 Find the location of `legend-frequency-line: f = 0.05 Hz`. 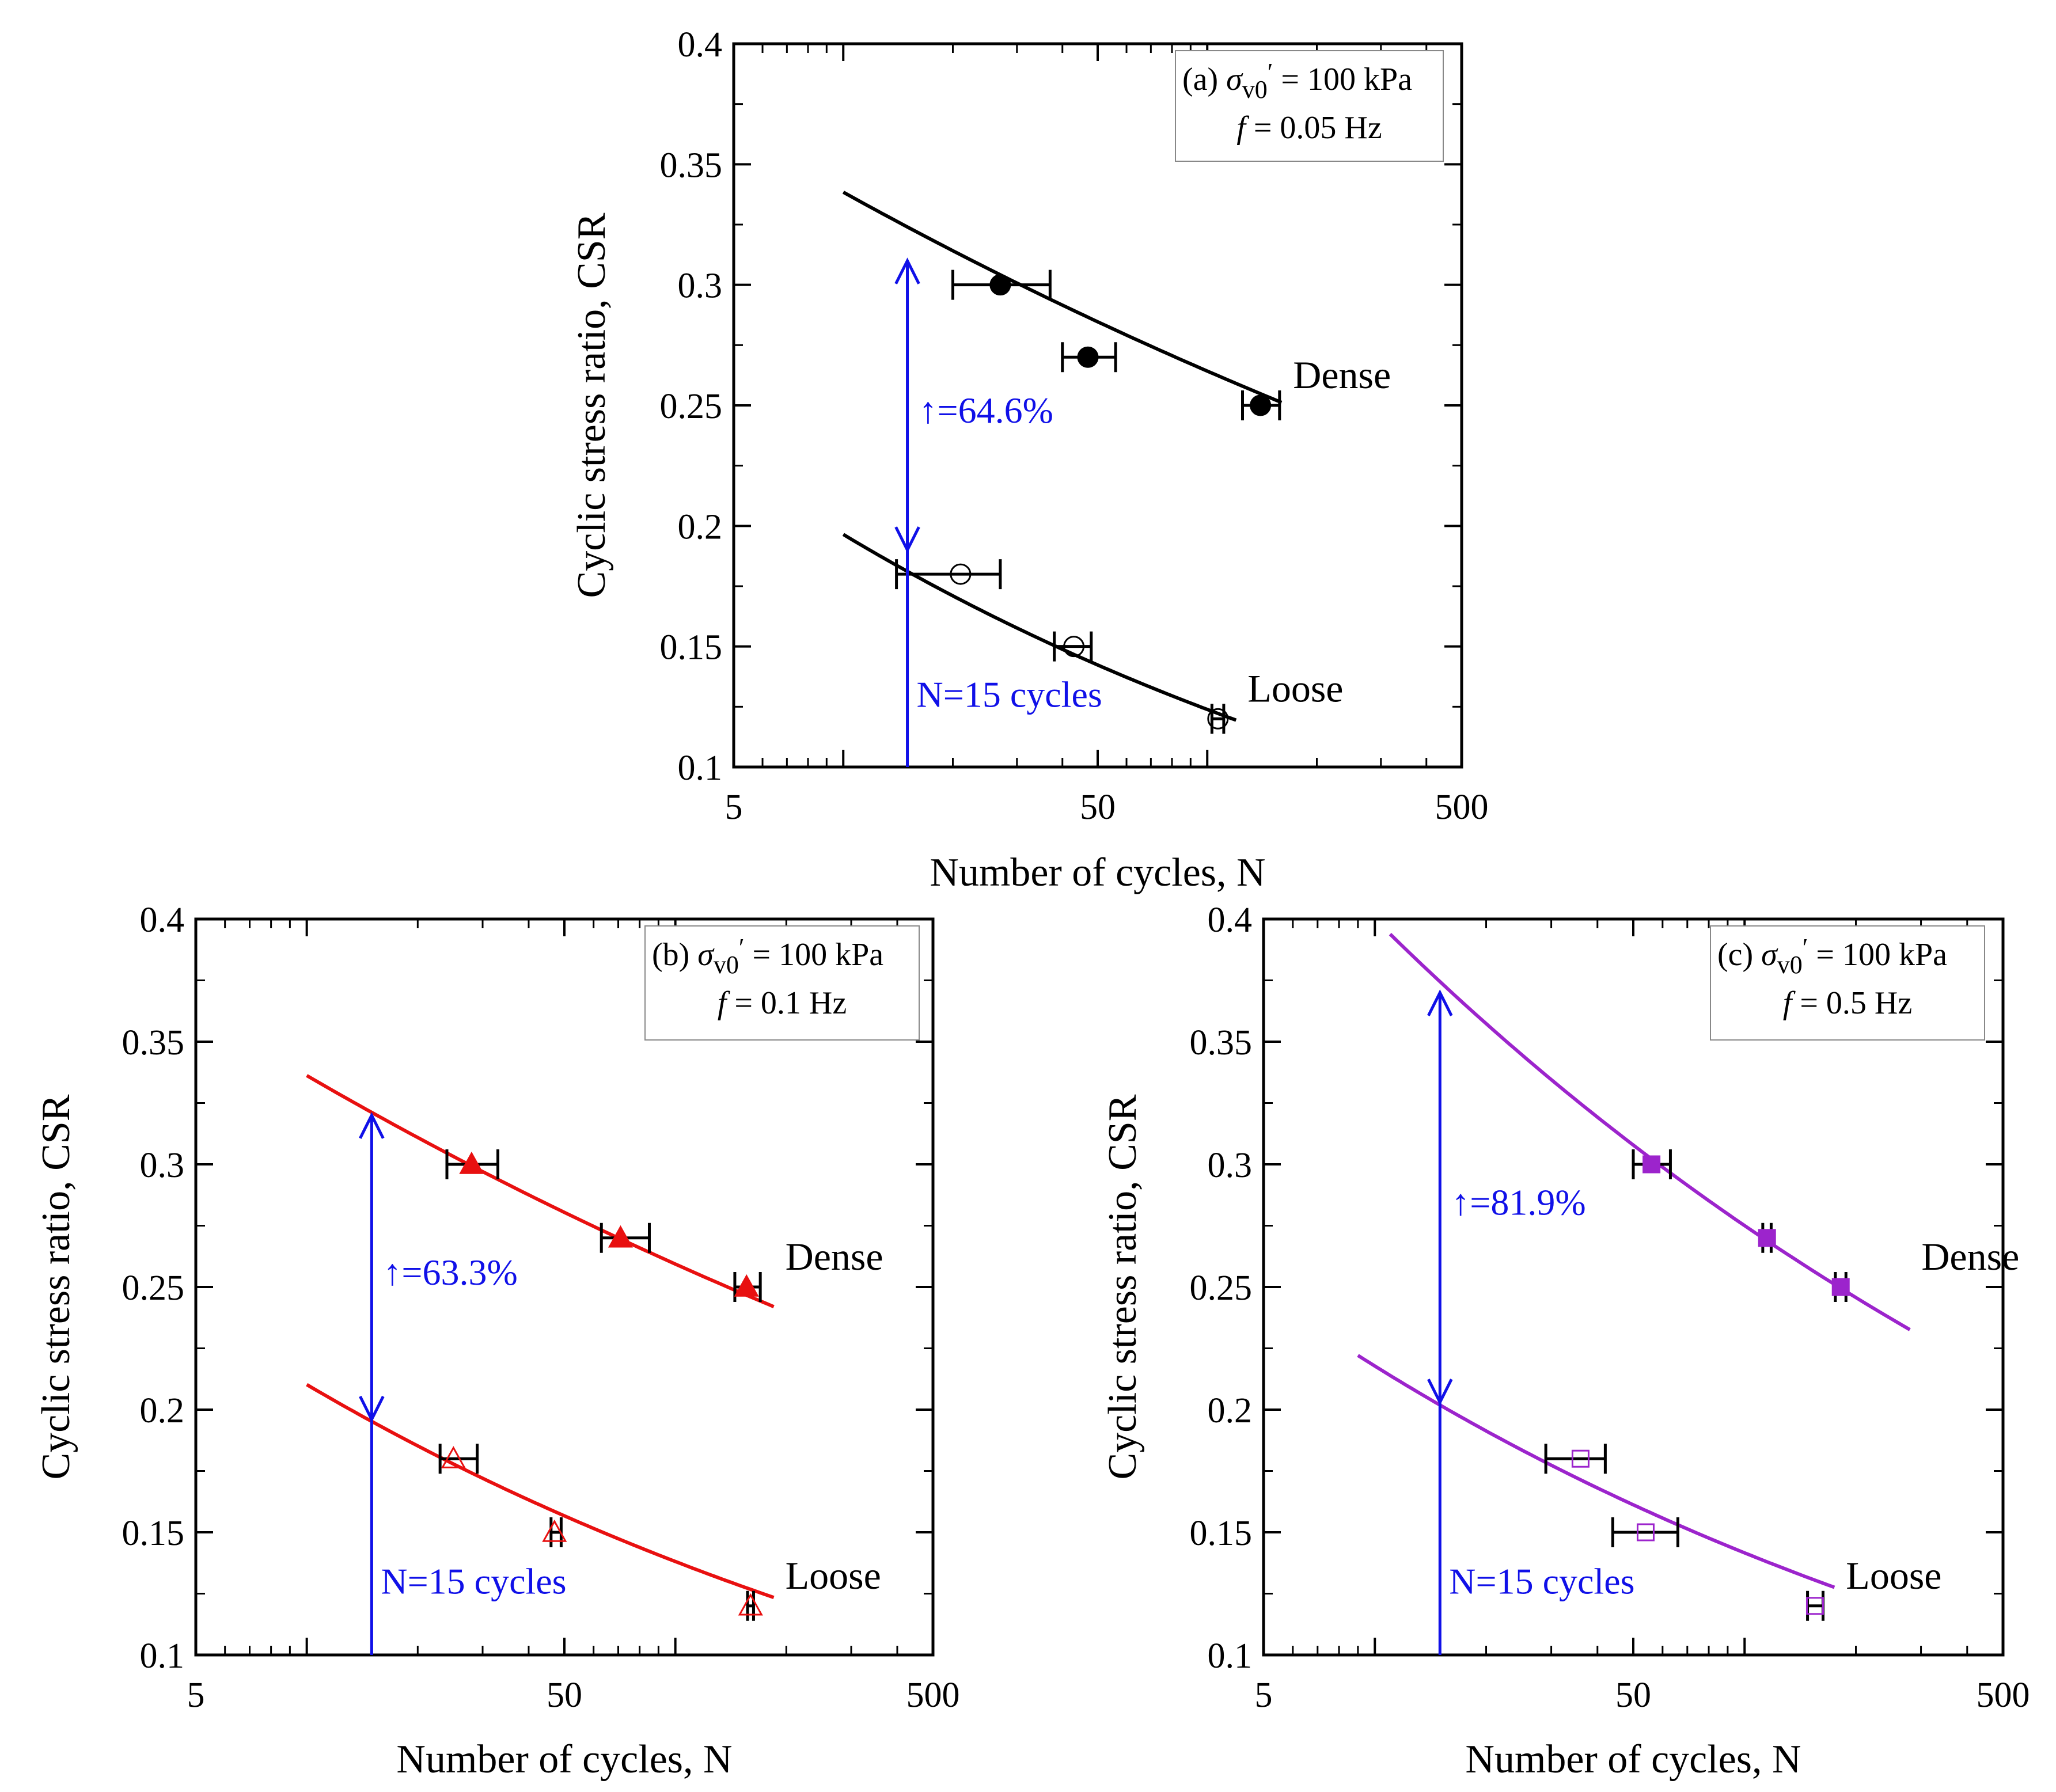

legend-frequency-line: f = 0.05 Hz is located at coordinates (1309, 128).